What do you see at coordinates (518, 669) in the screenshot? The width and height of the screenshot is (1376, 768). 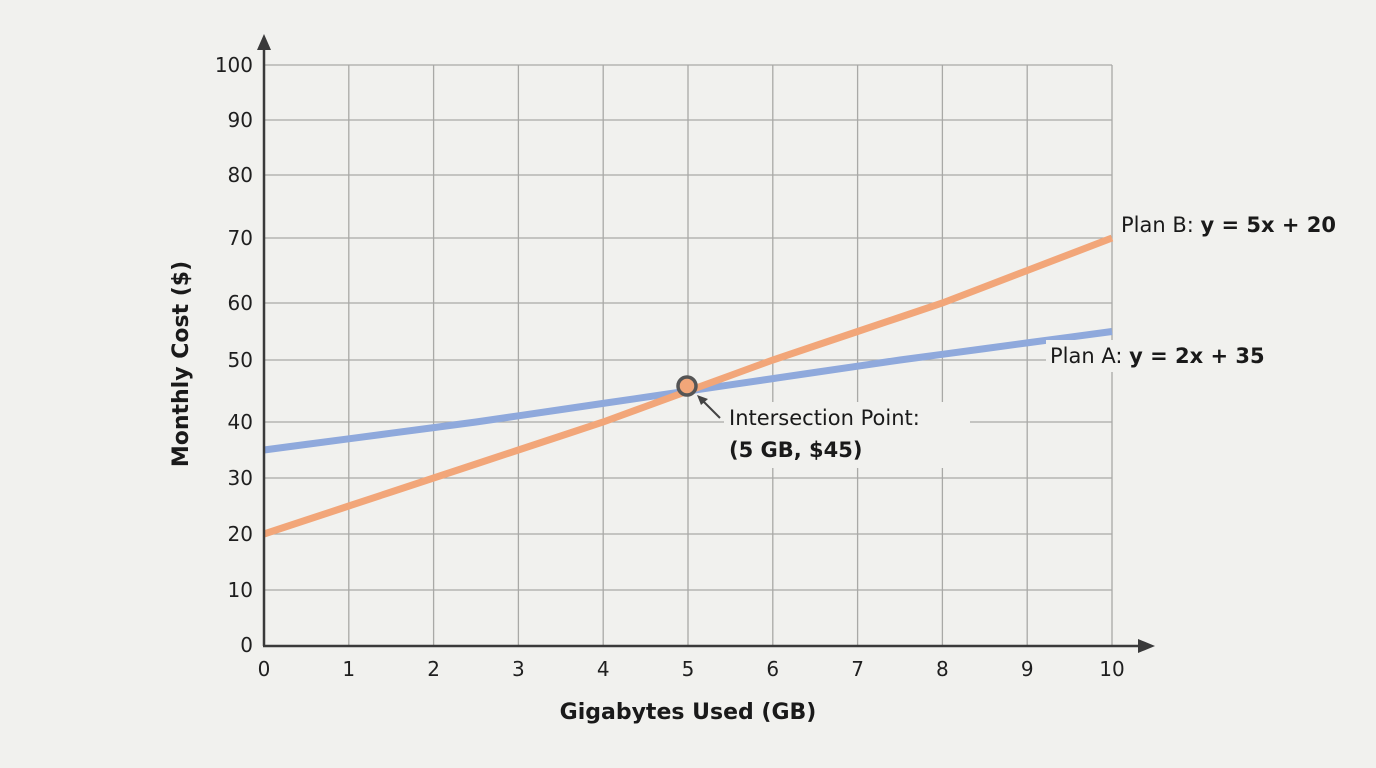 I see `x-tick-label: 3` at bounding box center [518, 669].